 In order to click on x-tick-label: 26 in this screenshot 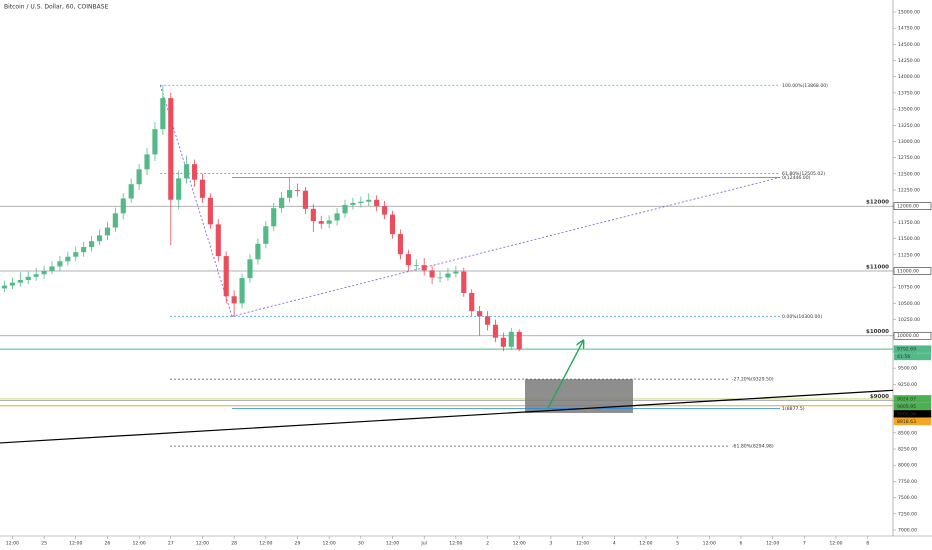, I will do `click(108, 544)`.